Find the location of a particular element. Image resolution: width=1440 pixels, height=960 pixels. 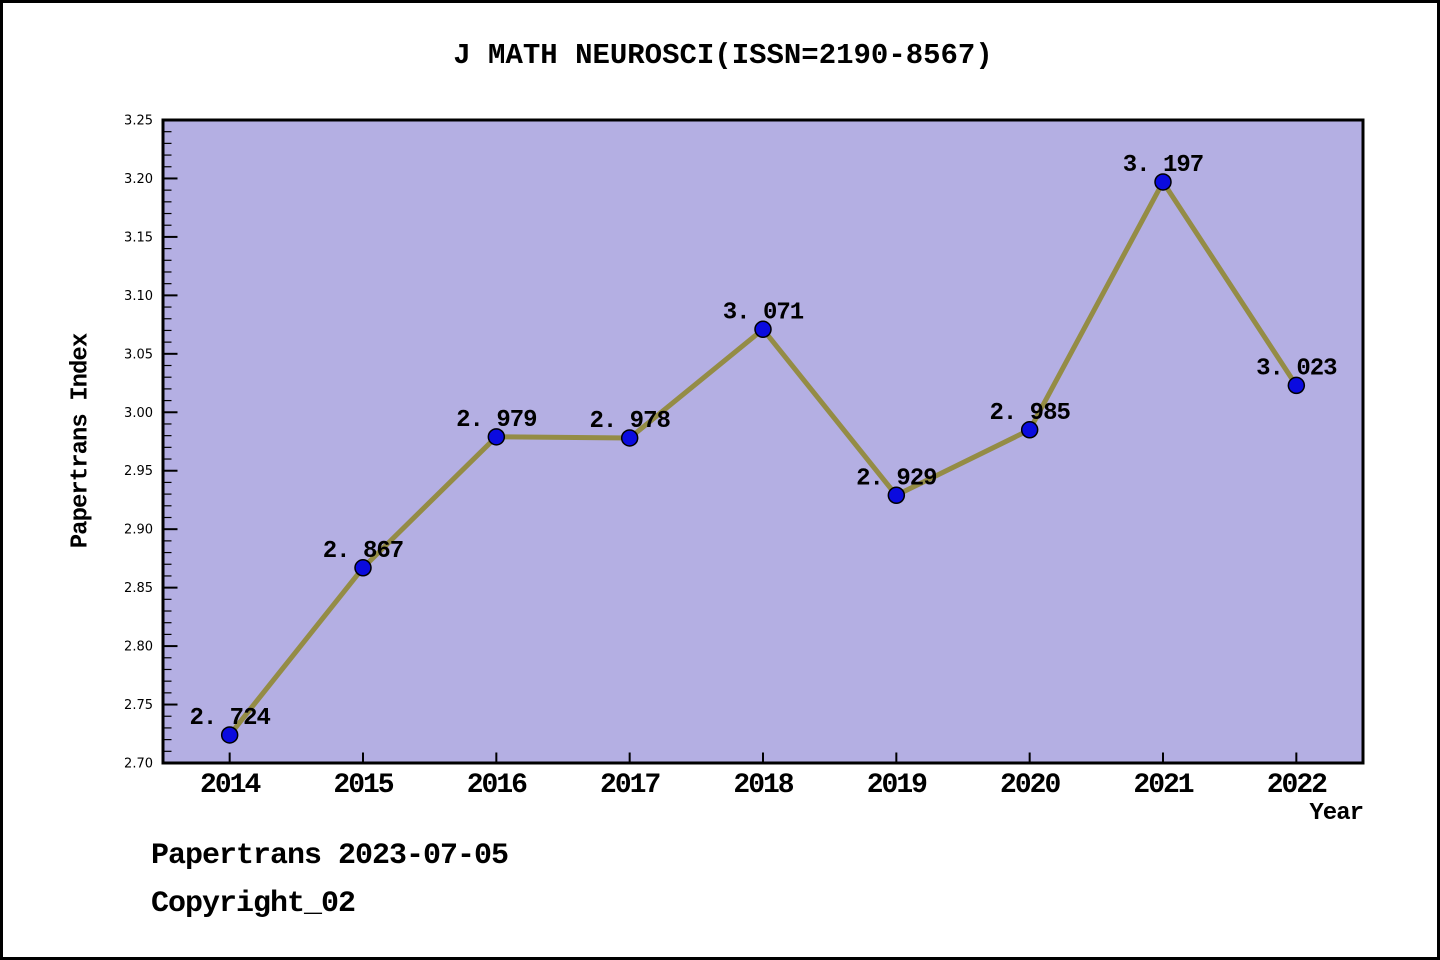

x-axis-title: Year is located at coordinates (1336, 813).